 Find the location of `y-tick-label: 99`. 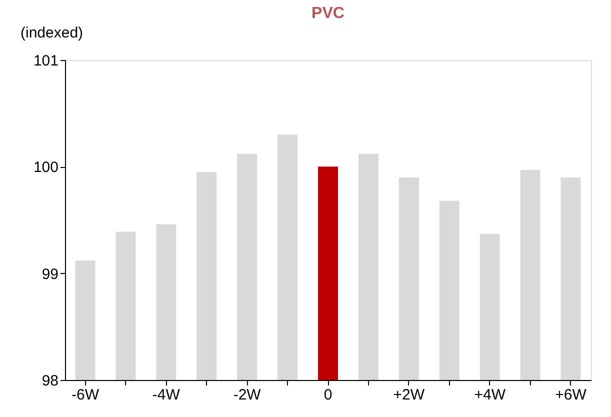

y-tick-label: 99 is located at coordinates (50, 274).